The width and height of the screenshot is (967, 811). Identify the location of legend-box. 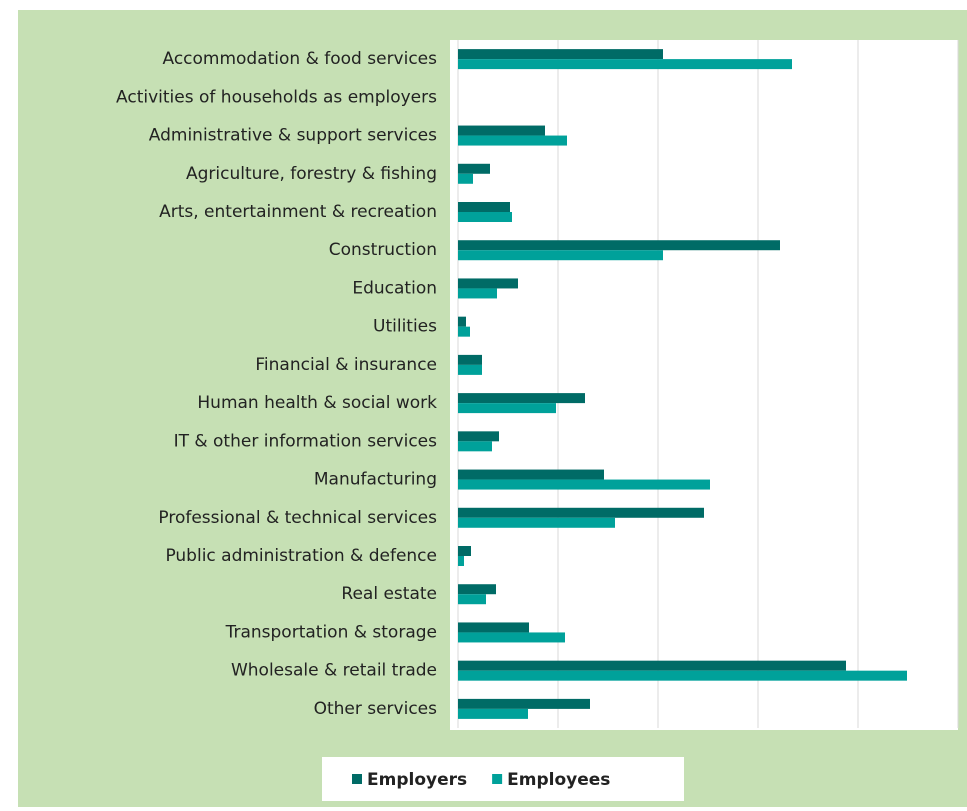
(503, 779).